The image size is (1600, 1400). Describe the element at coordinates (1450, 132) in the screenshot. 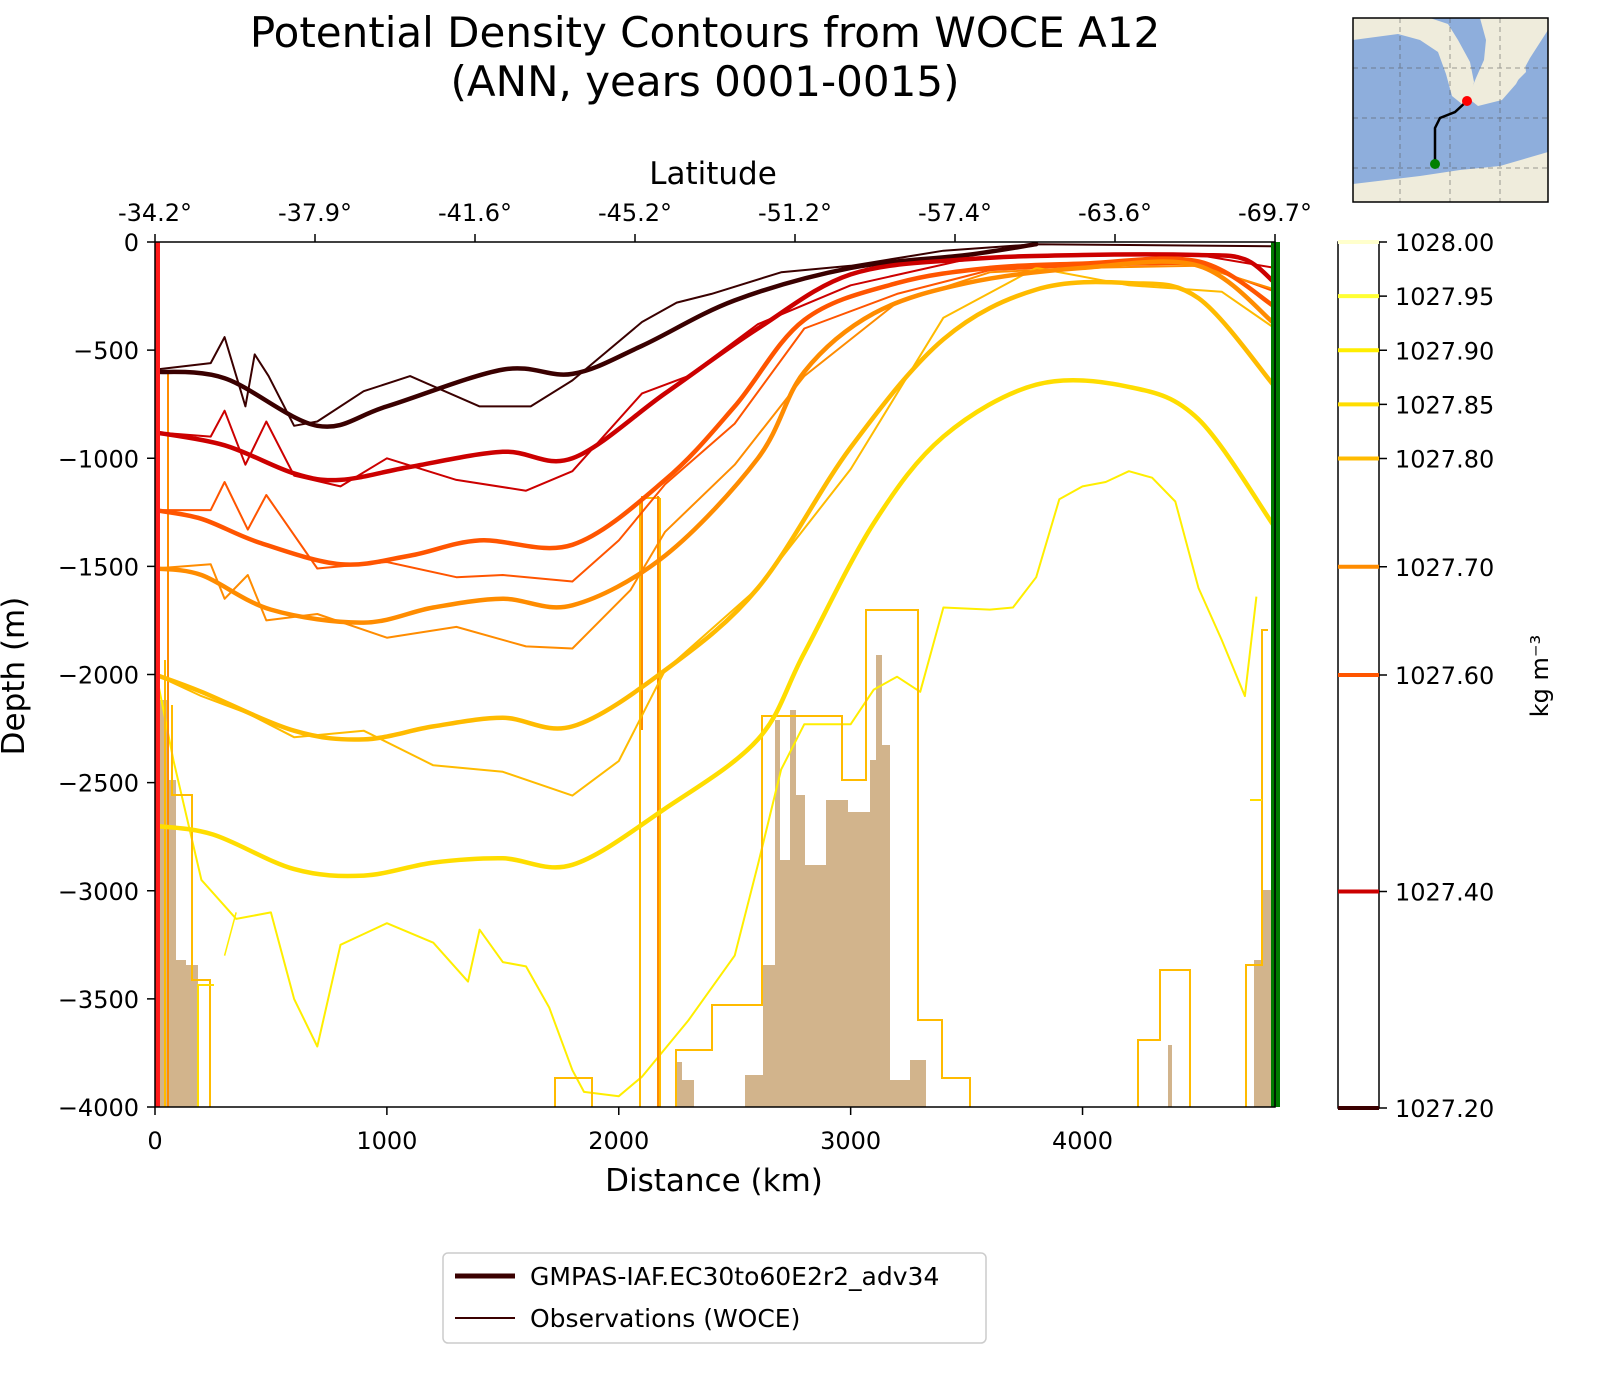

I see `inset-map-section-line` at that location.